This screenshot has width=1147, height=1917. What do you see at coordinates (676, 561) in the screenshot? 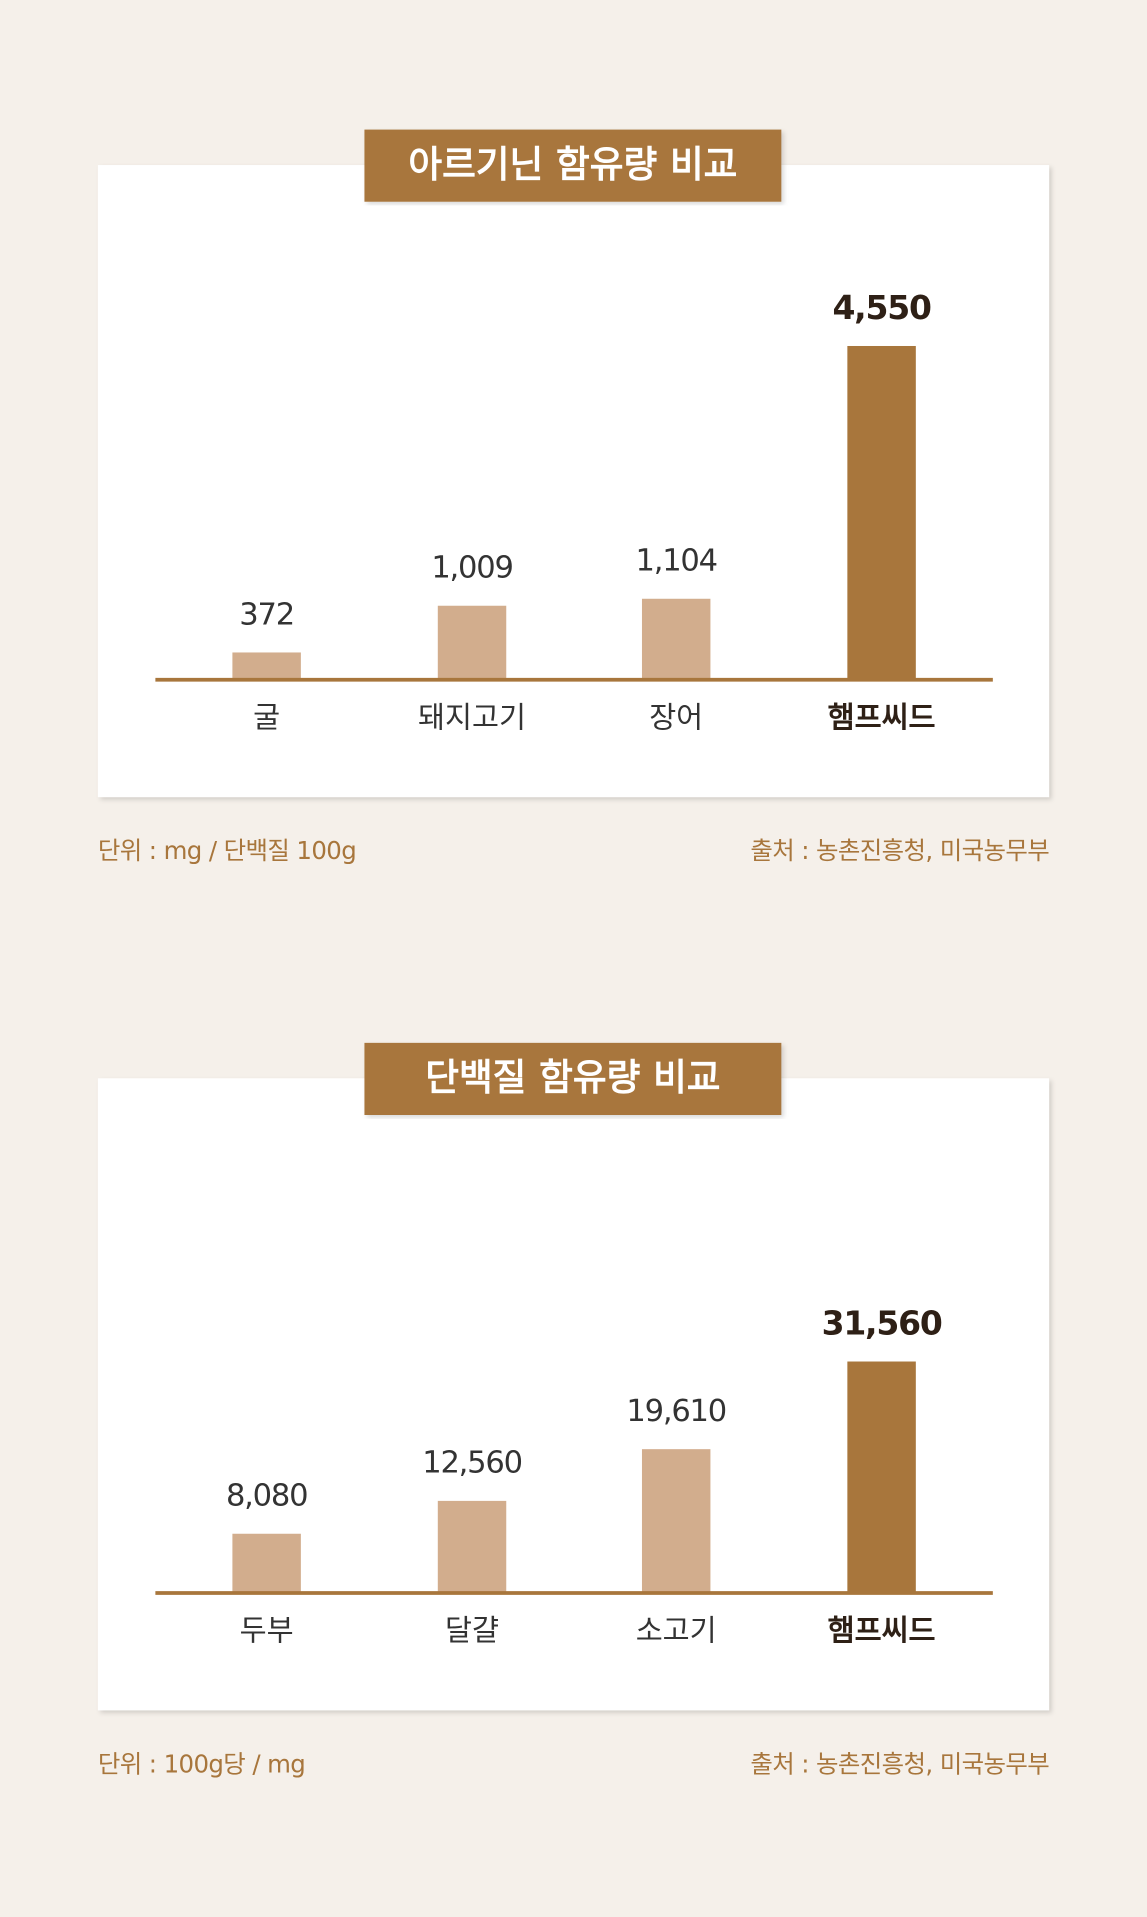
I see `value-label: 1,104` at bounding box center [676, 561].